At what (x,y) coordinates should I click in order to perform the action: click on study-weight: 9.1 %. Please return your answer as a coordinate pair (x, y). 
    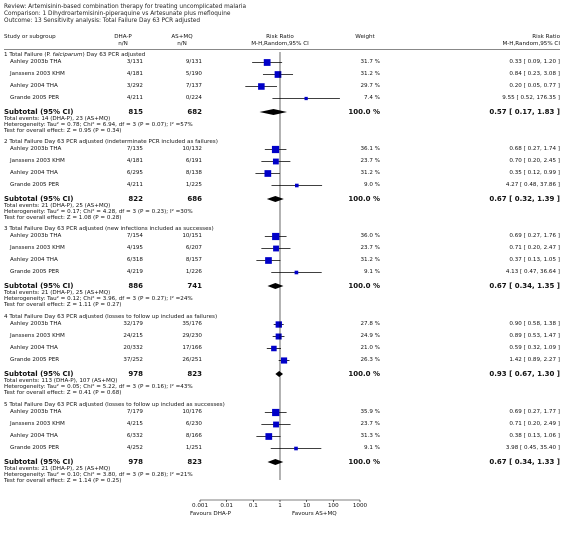
    Looking at the image, I should click on (372, 448).